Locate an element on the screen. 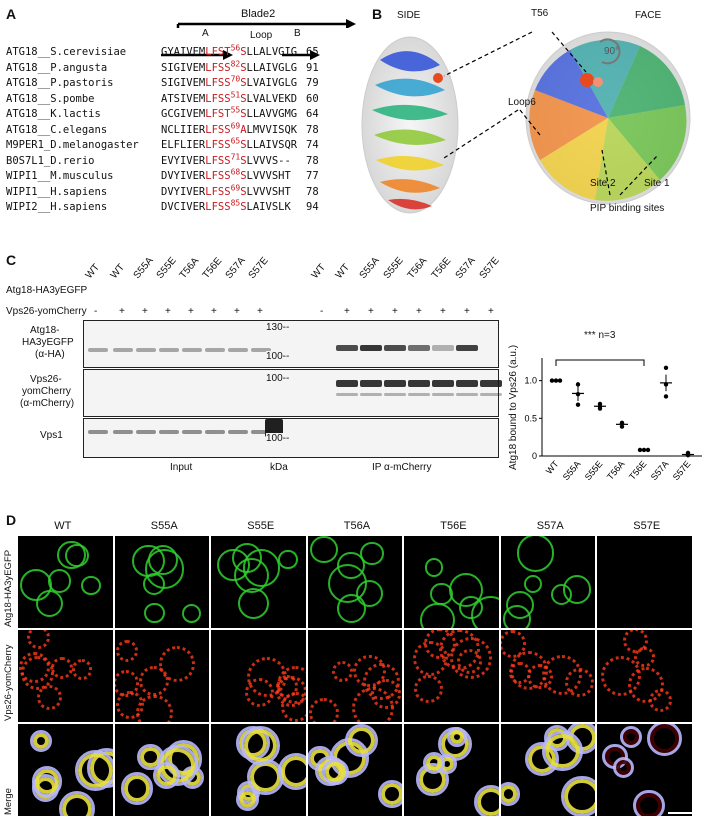 The width and height of the screenshot is (704, 830). site2-arrow is located at coordinates (606, 172).